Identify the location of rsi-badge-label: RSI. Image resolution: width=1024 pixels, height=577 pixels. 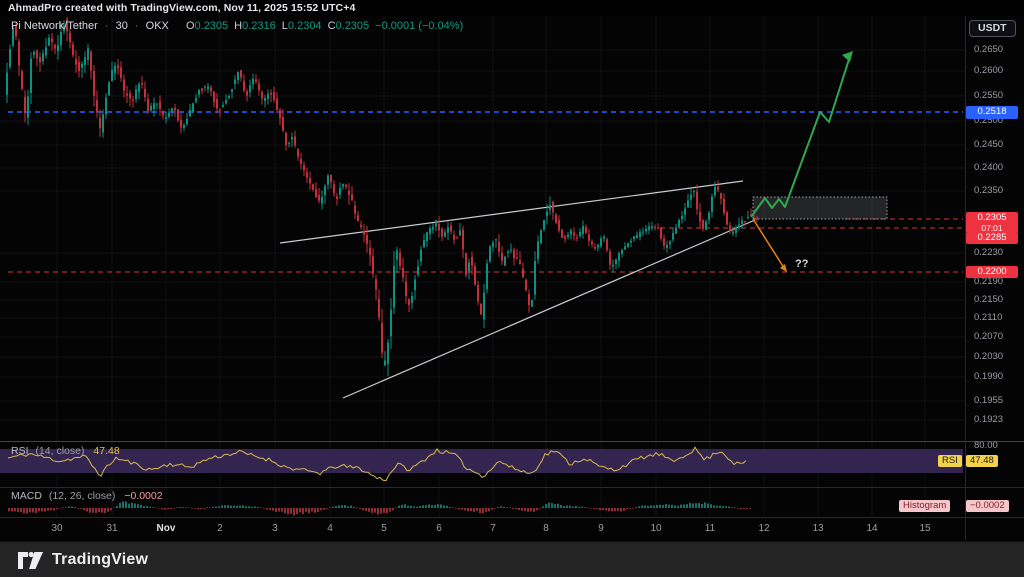
(950, 461).